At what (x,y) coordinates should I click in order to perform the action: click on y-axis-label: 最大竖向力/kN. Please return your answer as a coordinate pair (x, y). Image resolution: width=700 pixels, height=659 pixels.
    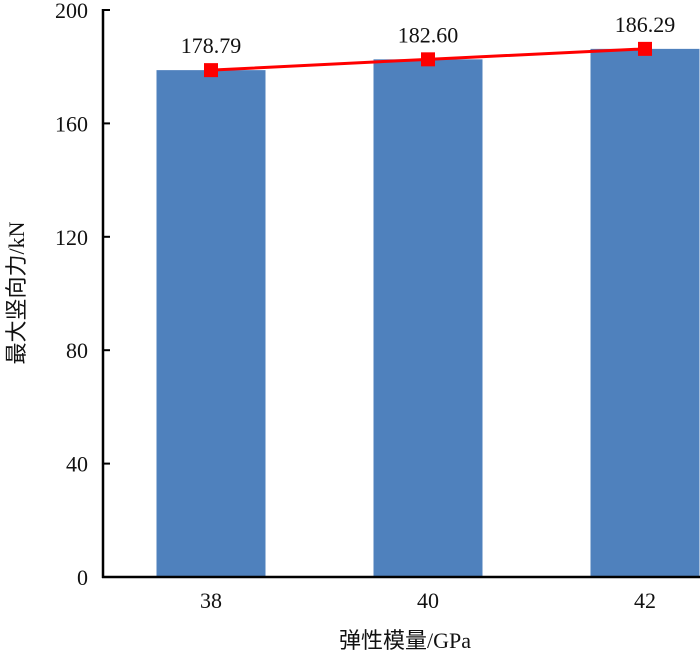
    Looking at the image, I should click on (16, 292).